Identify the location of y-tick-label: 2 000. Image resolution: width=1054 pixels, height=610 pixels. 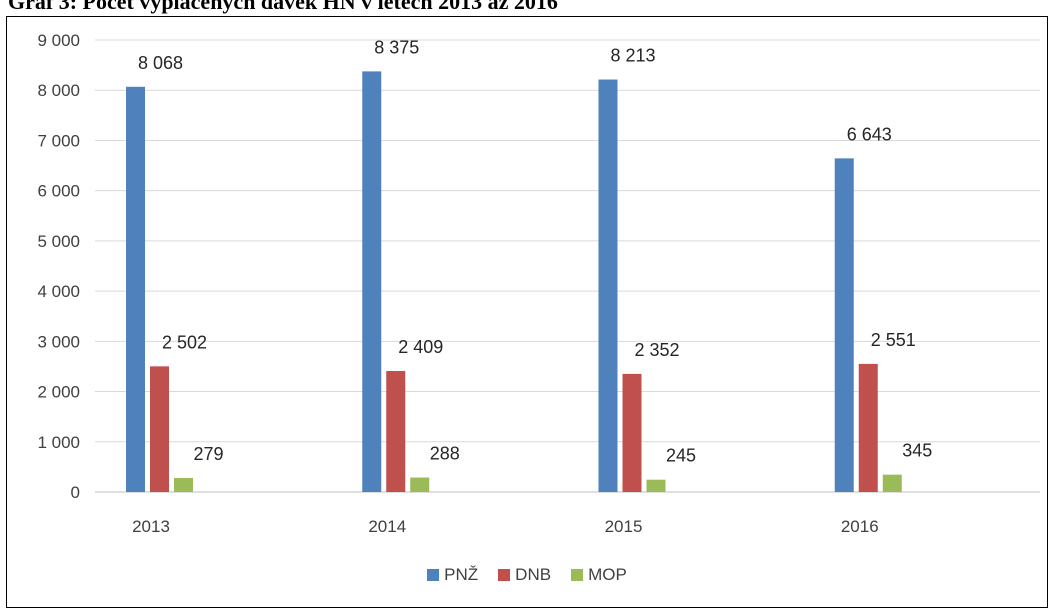
(58, 392).